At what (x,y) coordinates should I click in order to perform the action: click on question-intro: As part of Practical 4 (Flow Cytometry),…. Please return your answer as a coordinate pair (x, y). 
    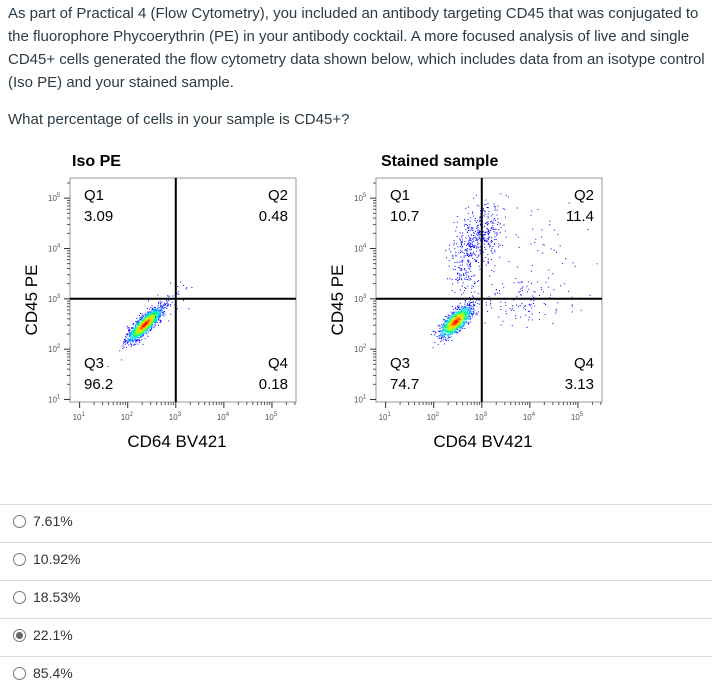
    Looking at the image, I should click on (356, 48).